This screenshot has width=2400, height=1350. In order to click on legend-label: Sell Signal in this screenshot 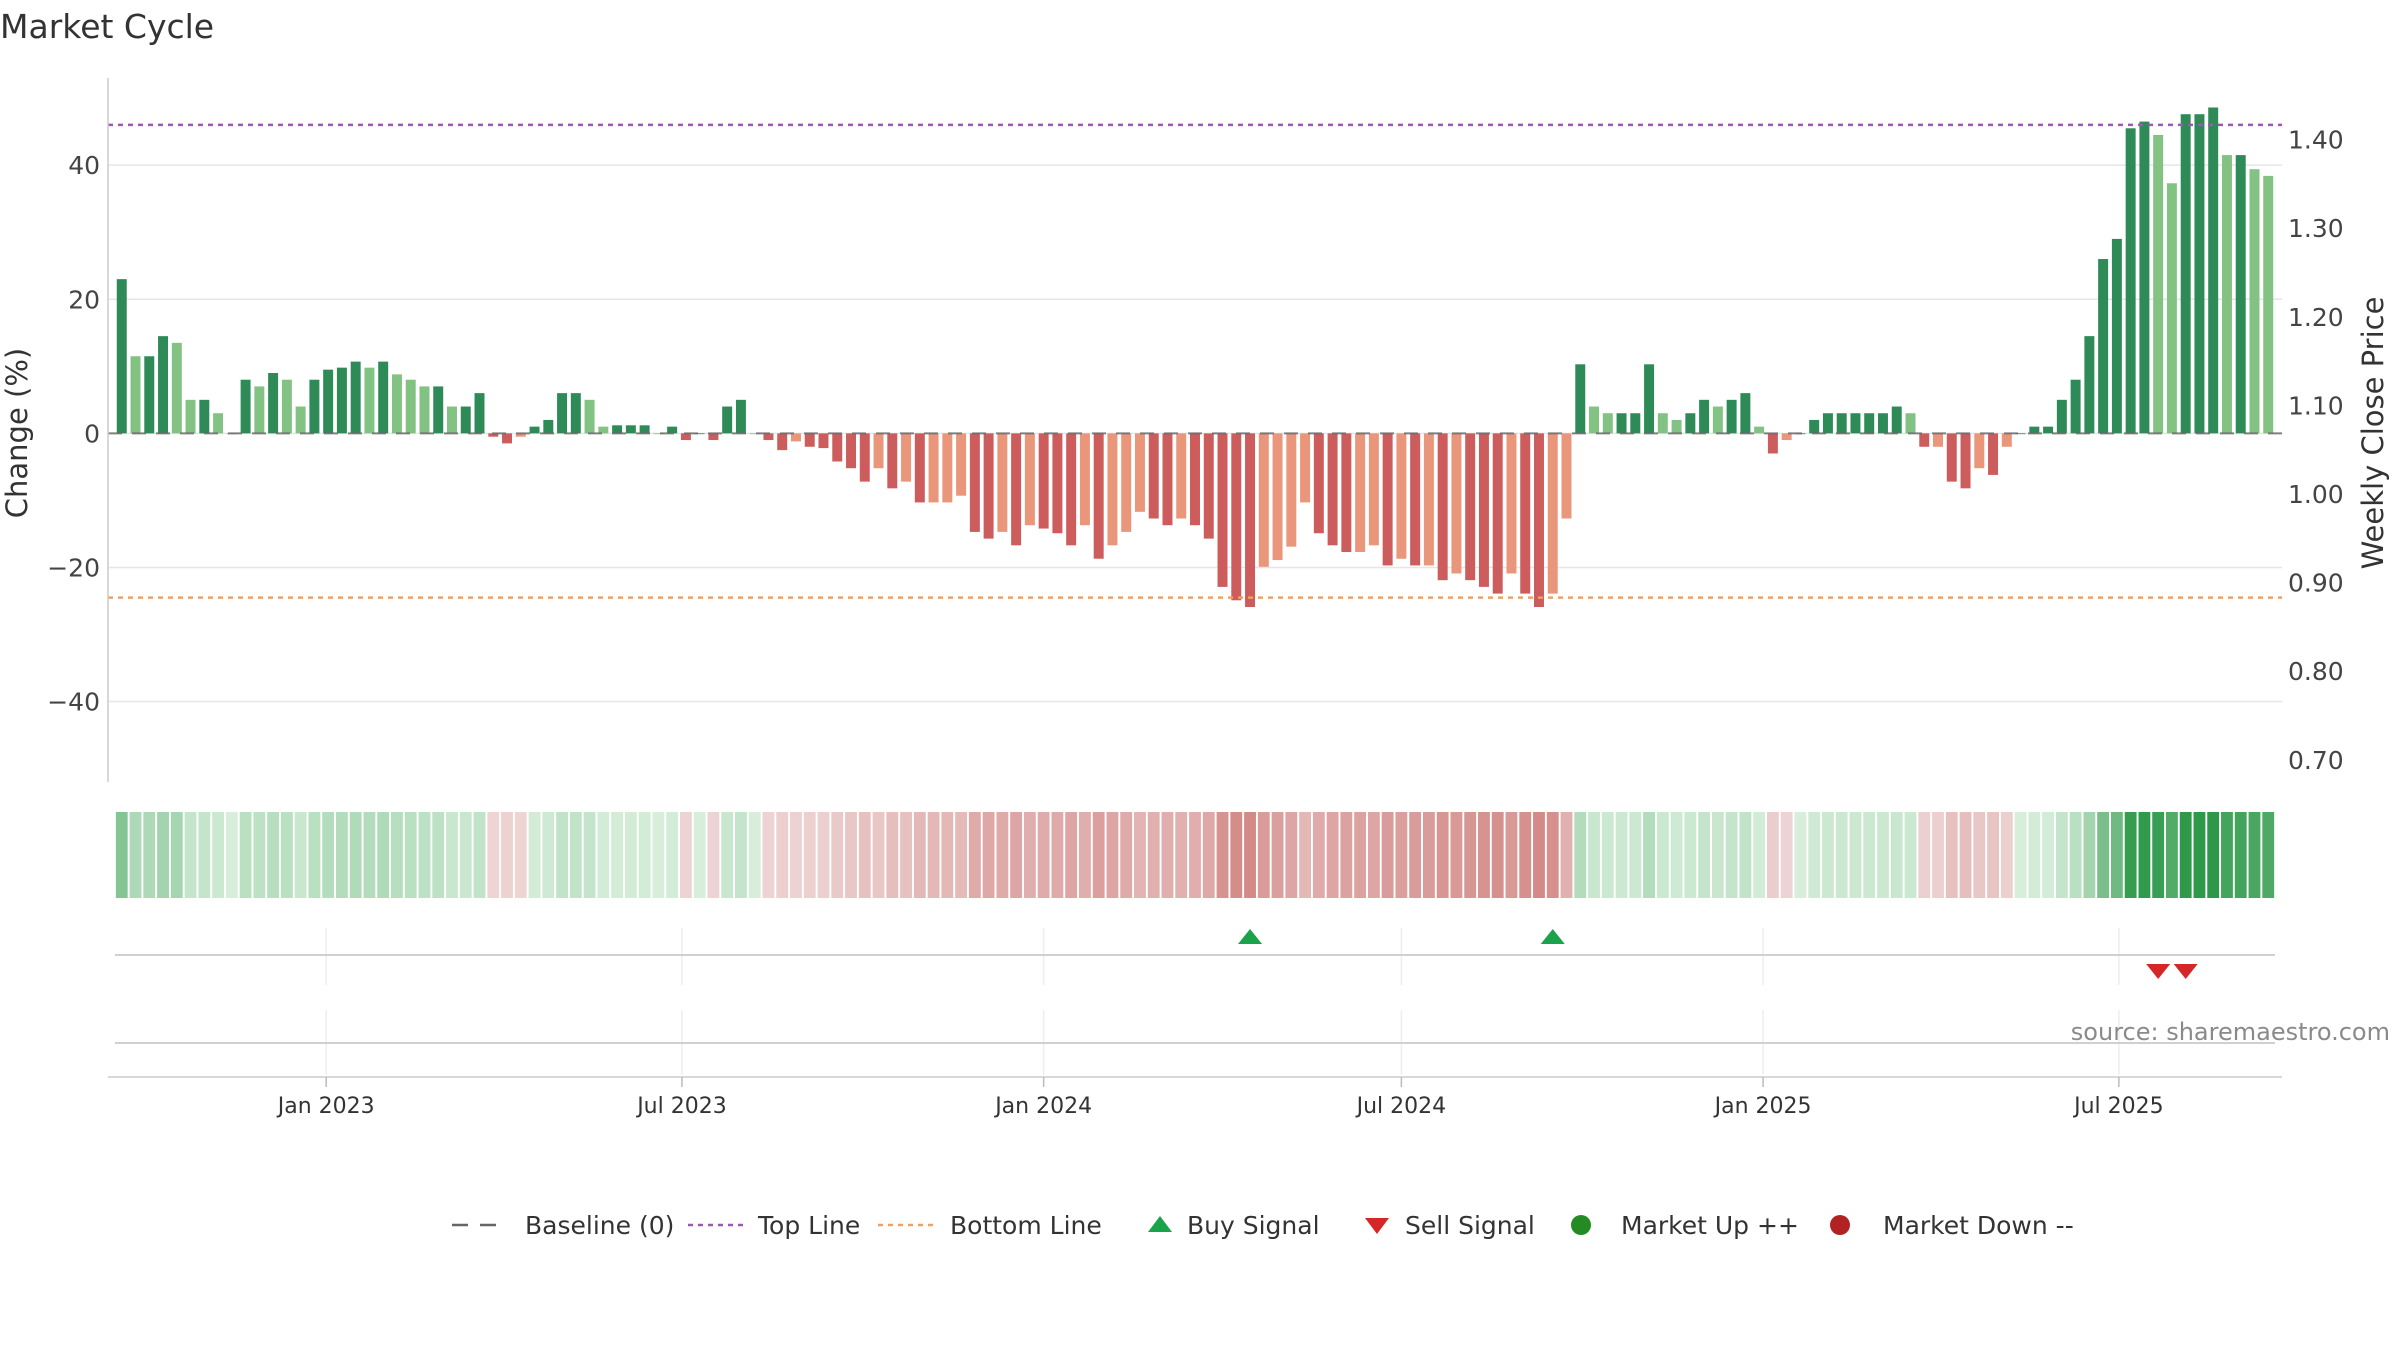, I will do `click(1470, 1225)`.